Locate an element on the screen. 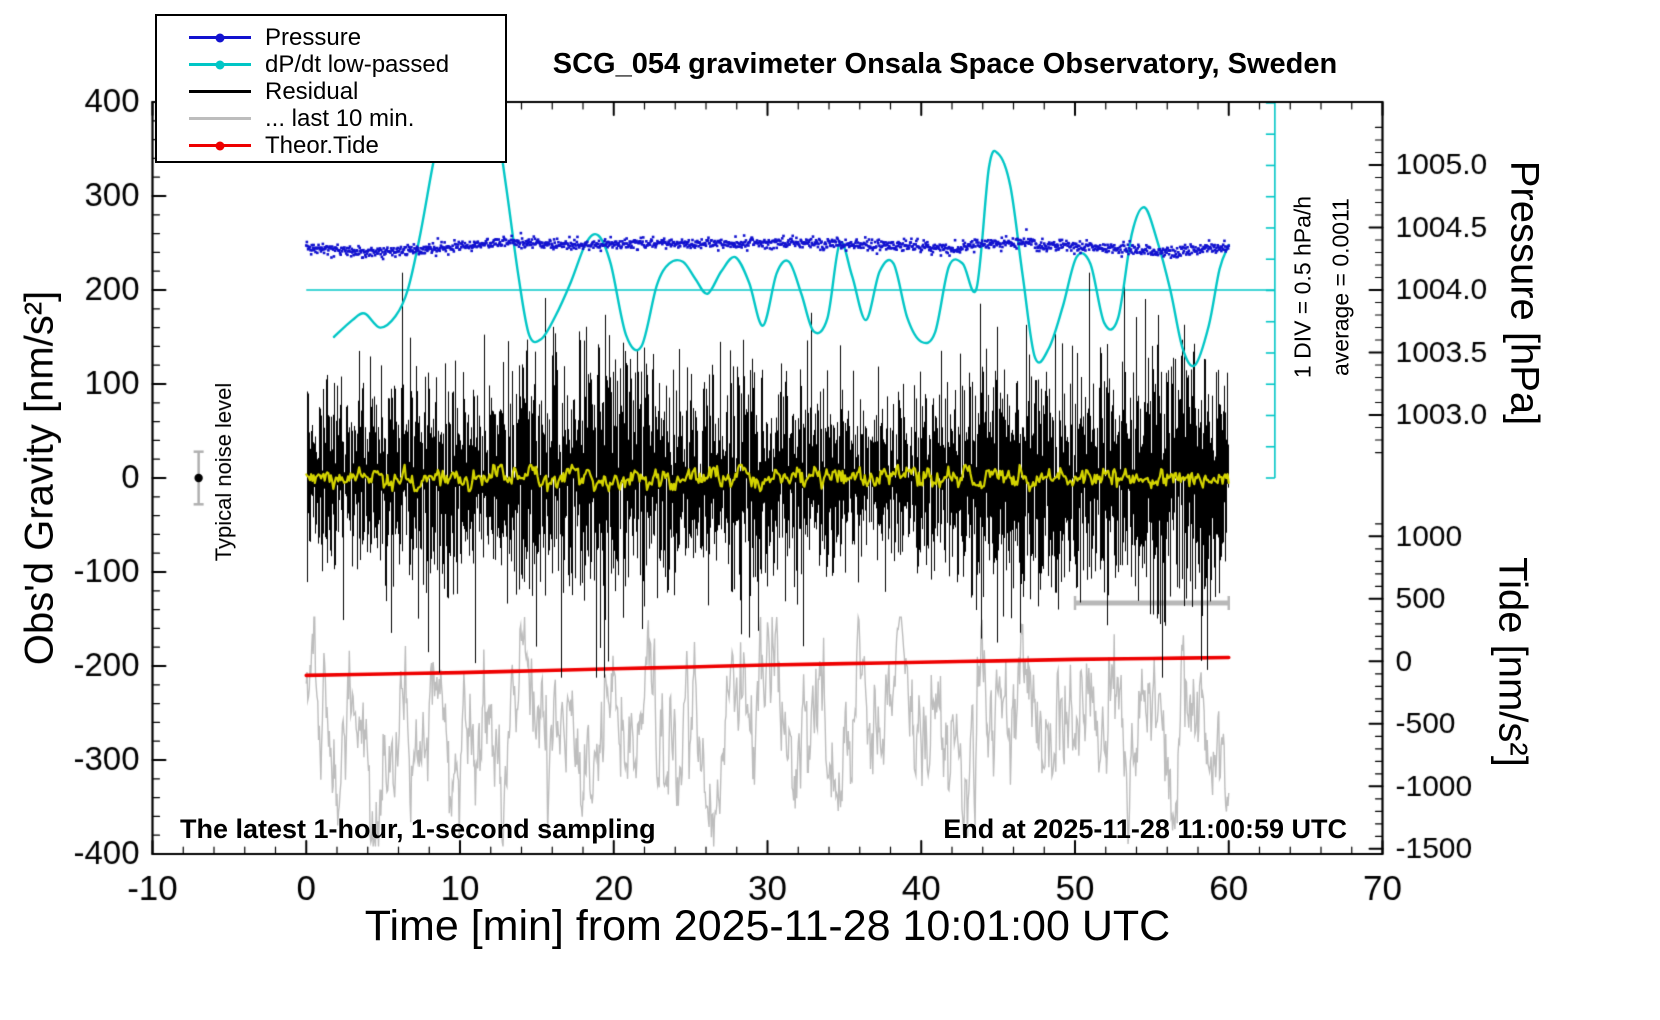 The width and height of the screenshot is (1660, 1020). legend-item-dpdt: dP/dt low-passed is located at coordinates (331, 64).